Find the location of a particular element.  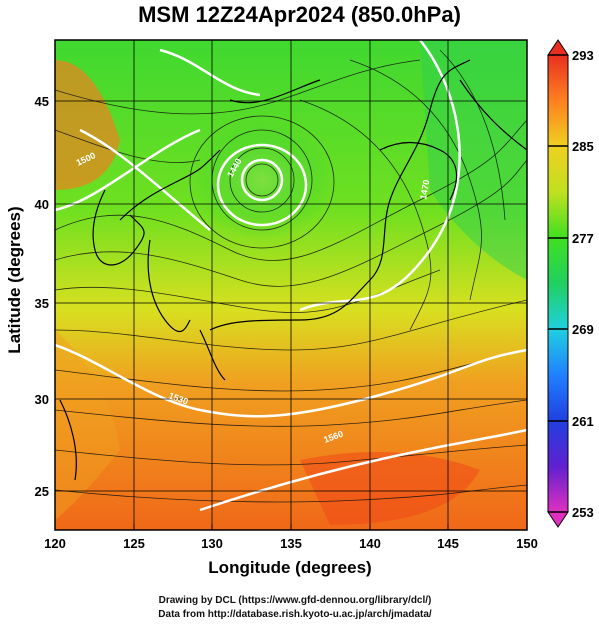

y-tick-label: 35 is located at coordinates (42, 303).